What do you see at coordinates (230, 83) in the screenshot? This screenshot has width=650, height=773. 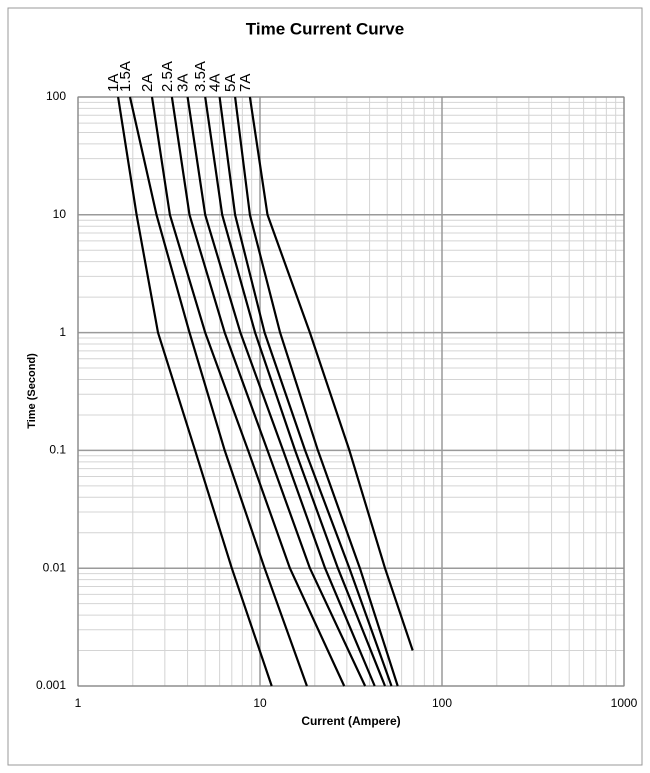 I see `curve-label: 5A` at bounding box center [230, 83].